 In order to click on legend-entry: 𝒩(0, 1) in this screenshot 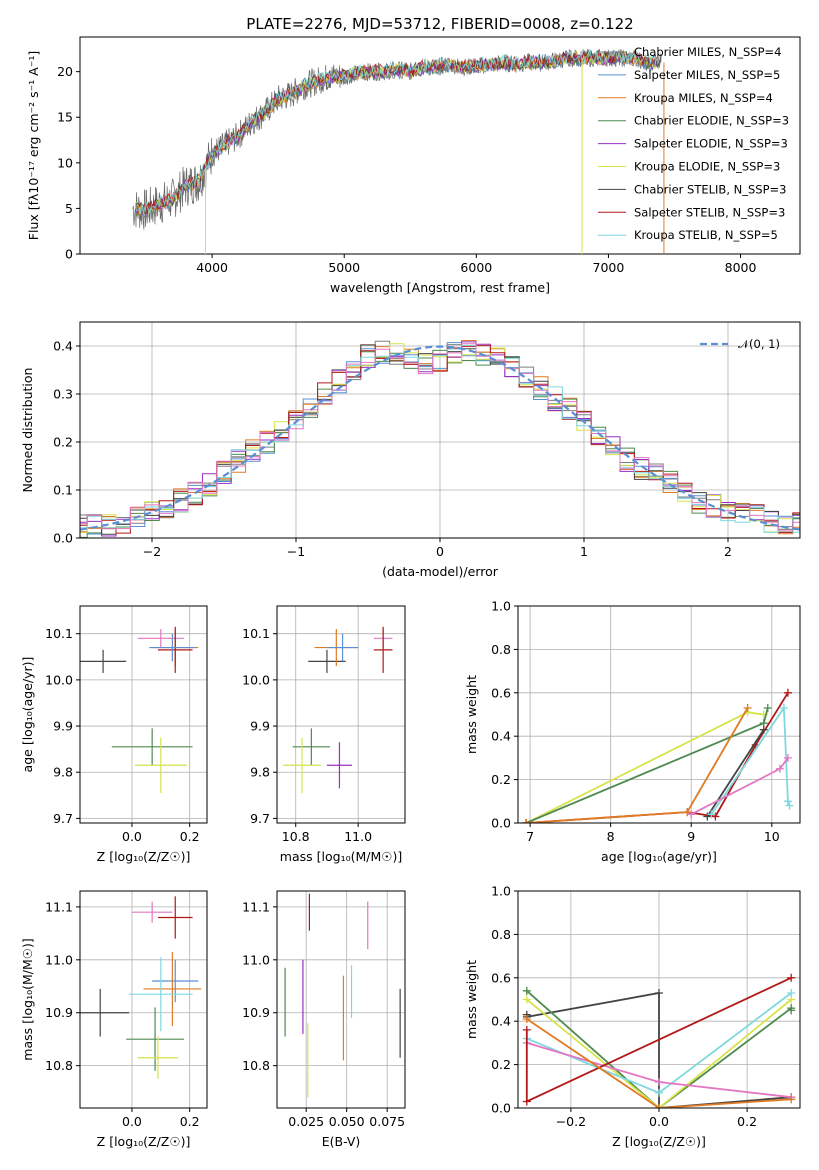, I will do `click(759, 344)`.